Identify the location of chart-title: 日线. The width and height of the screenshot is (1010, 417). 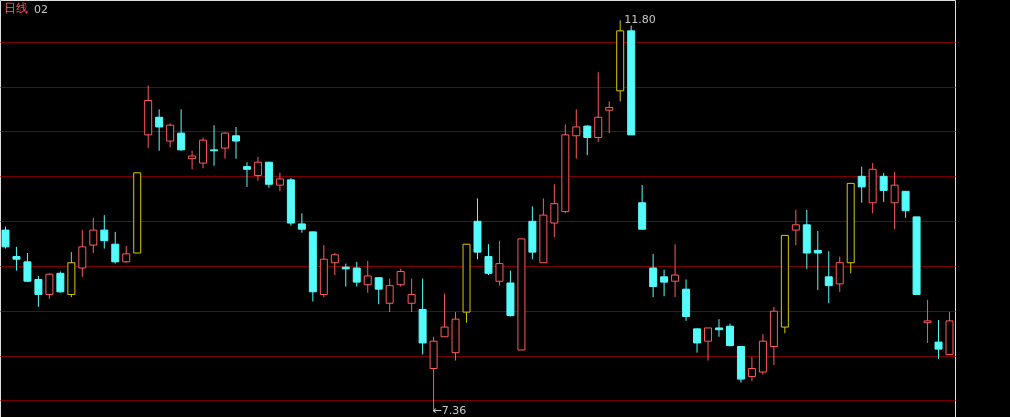
(16, 8).